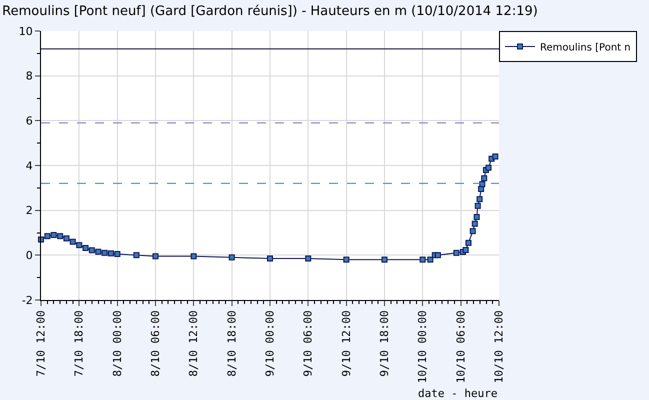 This screenshot has height=400, width=649. I want to click on x-tick-label: 9/10 06:00, so click(308, 343).